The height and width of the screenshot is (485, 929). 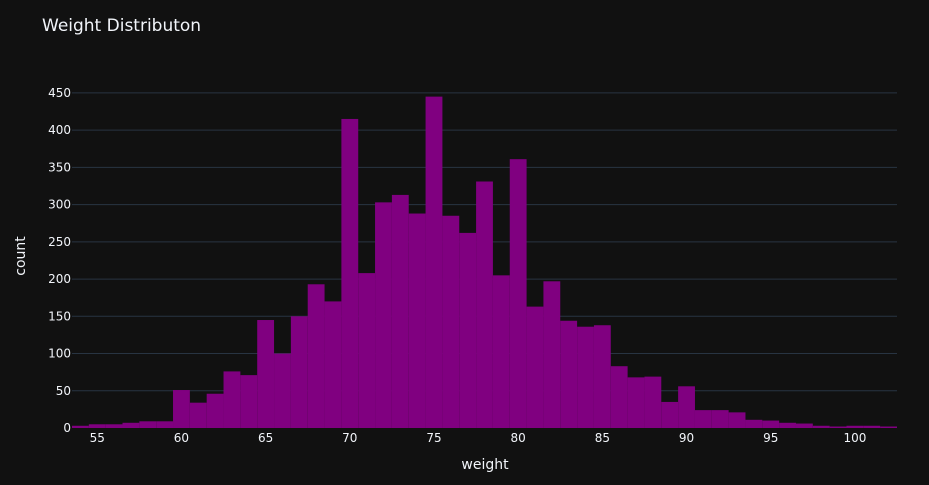 What do you see at coordinates (59, 279) in the screenshot?
I see `y-tick-label: 200` at bounding box center [59, 279].